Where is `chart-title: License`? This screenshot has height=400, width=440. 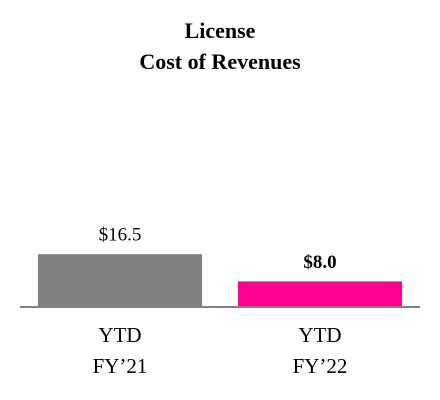
chart-title: License is located at coordinates (220, 30).